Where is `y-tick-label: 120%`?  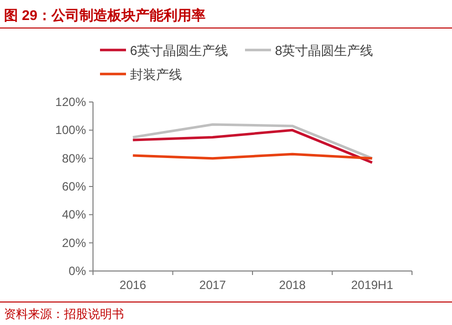
y-tick-label: 120% is located at coordinates (70, 102).